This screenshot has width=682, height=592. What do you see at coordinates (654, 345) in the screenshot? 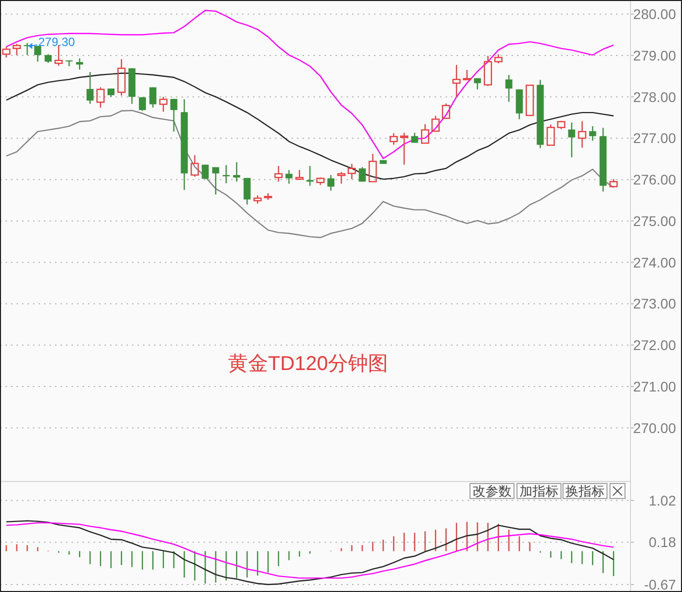
I see `y-tick-label: 272.00` at bounding box center [654, 345].